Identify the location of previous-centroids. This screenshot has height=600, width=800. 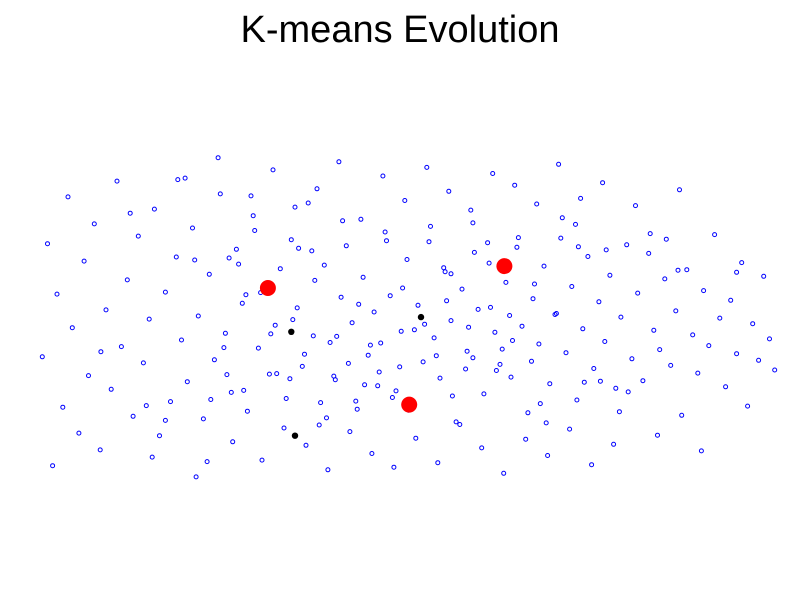
(356, 376).